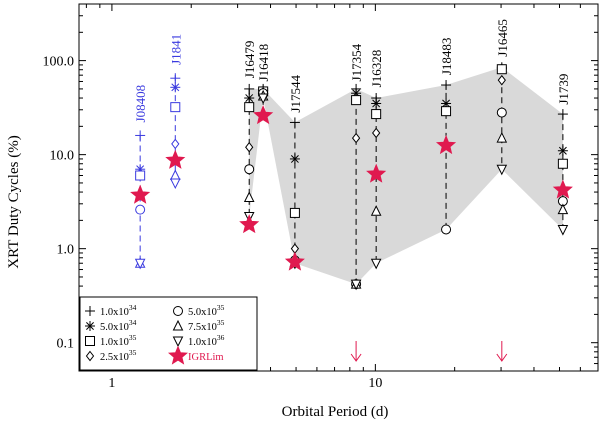 The width and height of the screenshot is (600, 423). I want to click on upper-limit-arrow-J17354, so click(356, 351).